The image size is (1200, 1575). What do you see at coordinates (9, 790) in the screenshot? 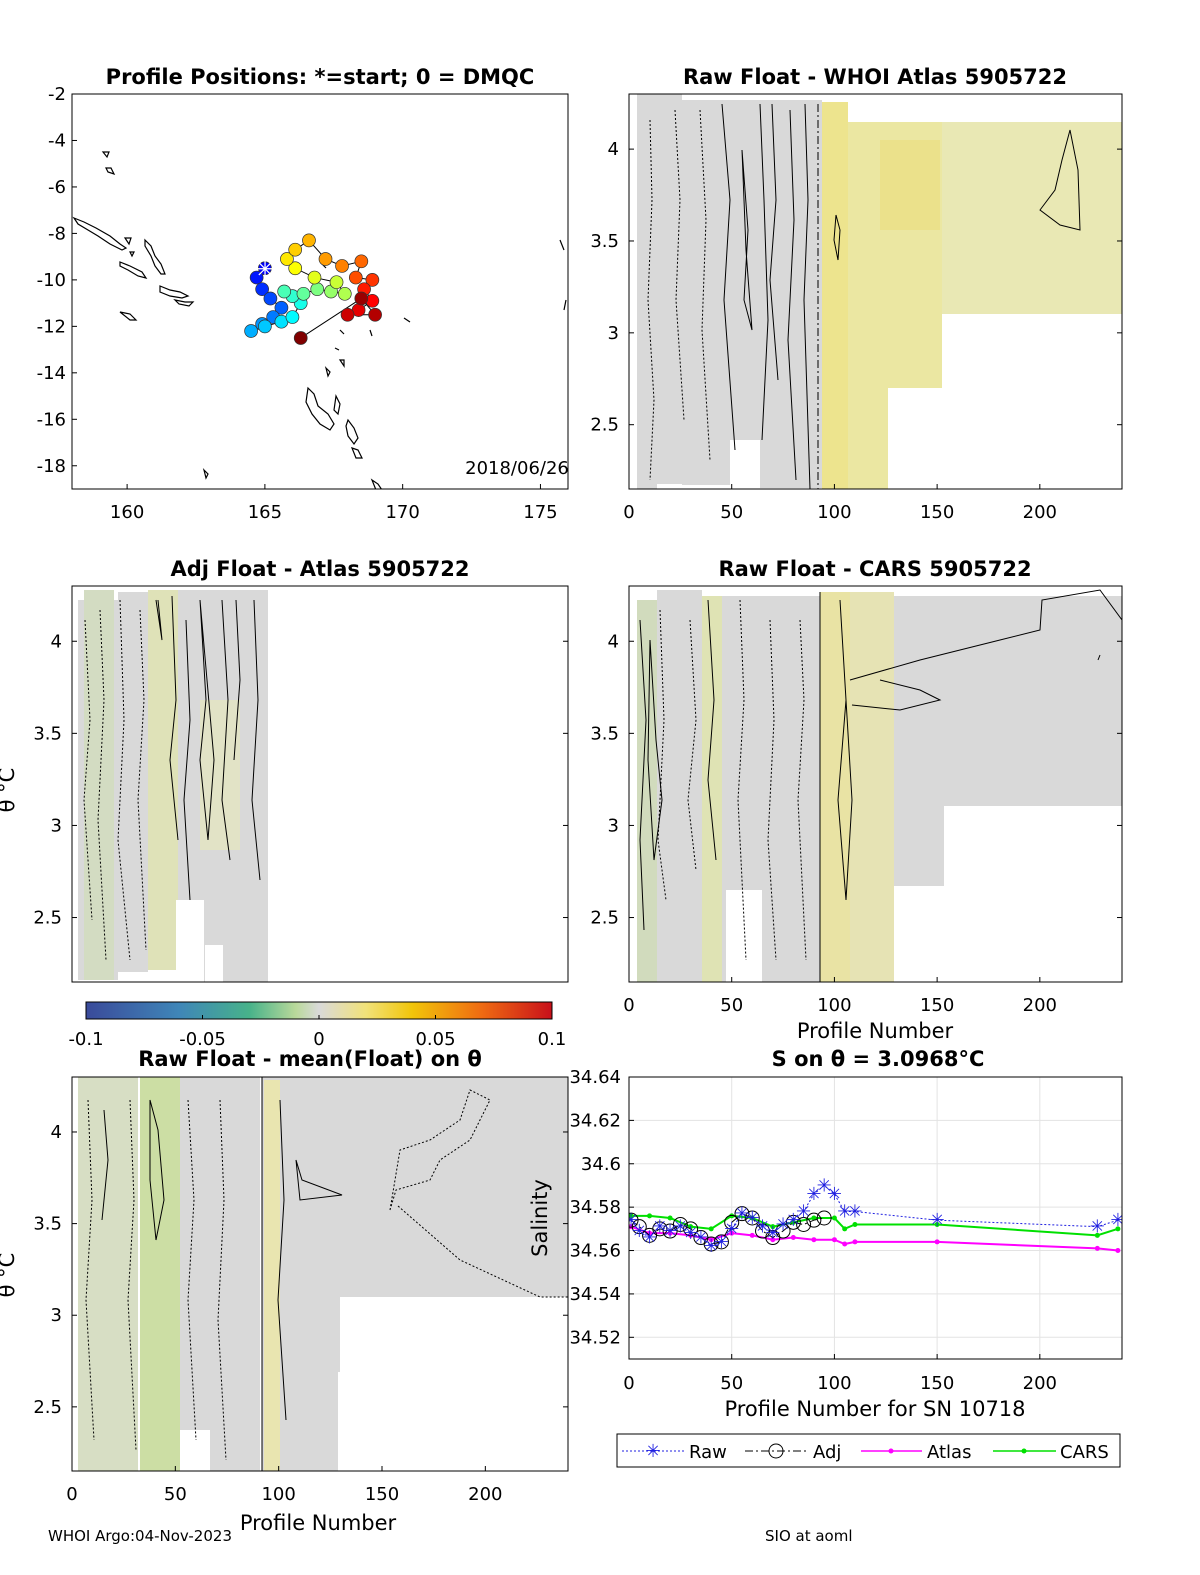
I see `adj-y-label: θ °C` at bounding box center [9, 790].